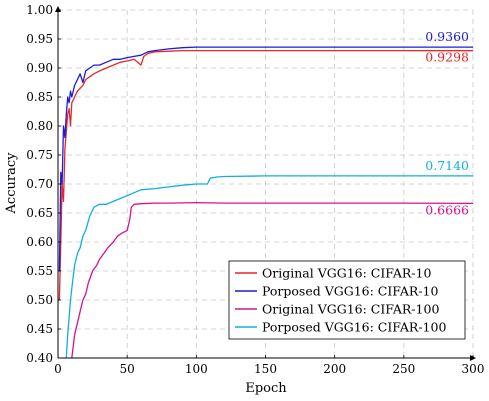  What do you see at coordinates (39, 242) in the screenshot?
I see `y-tick-label: 0.60` at bounding box center [39, 242].